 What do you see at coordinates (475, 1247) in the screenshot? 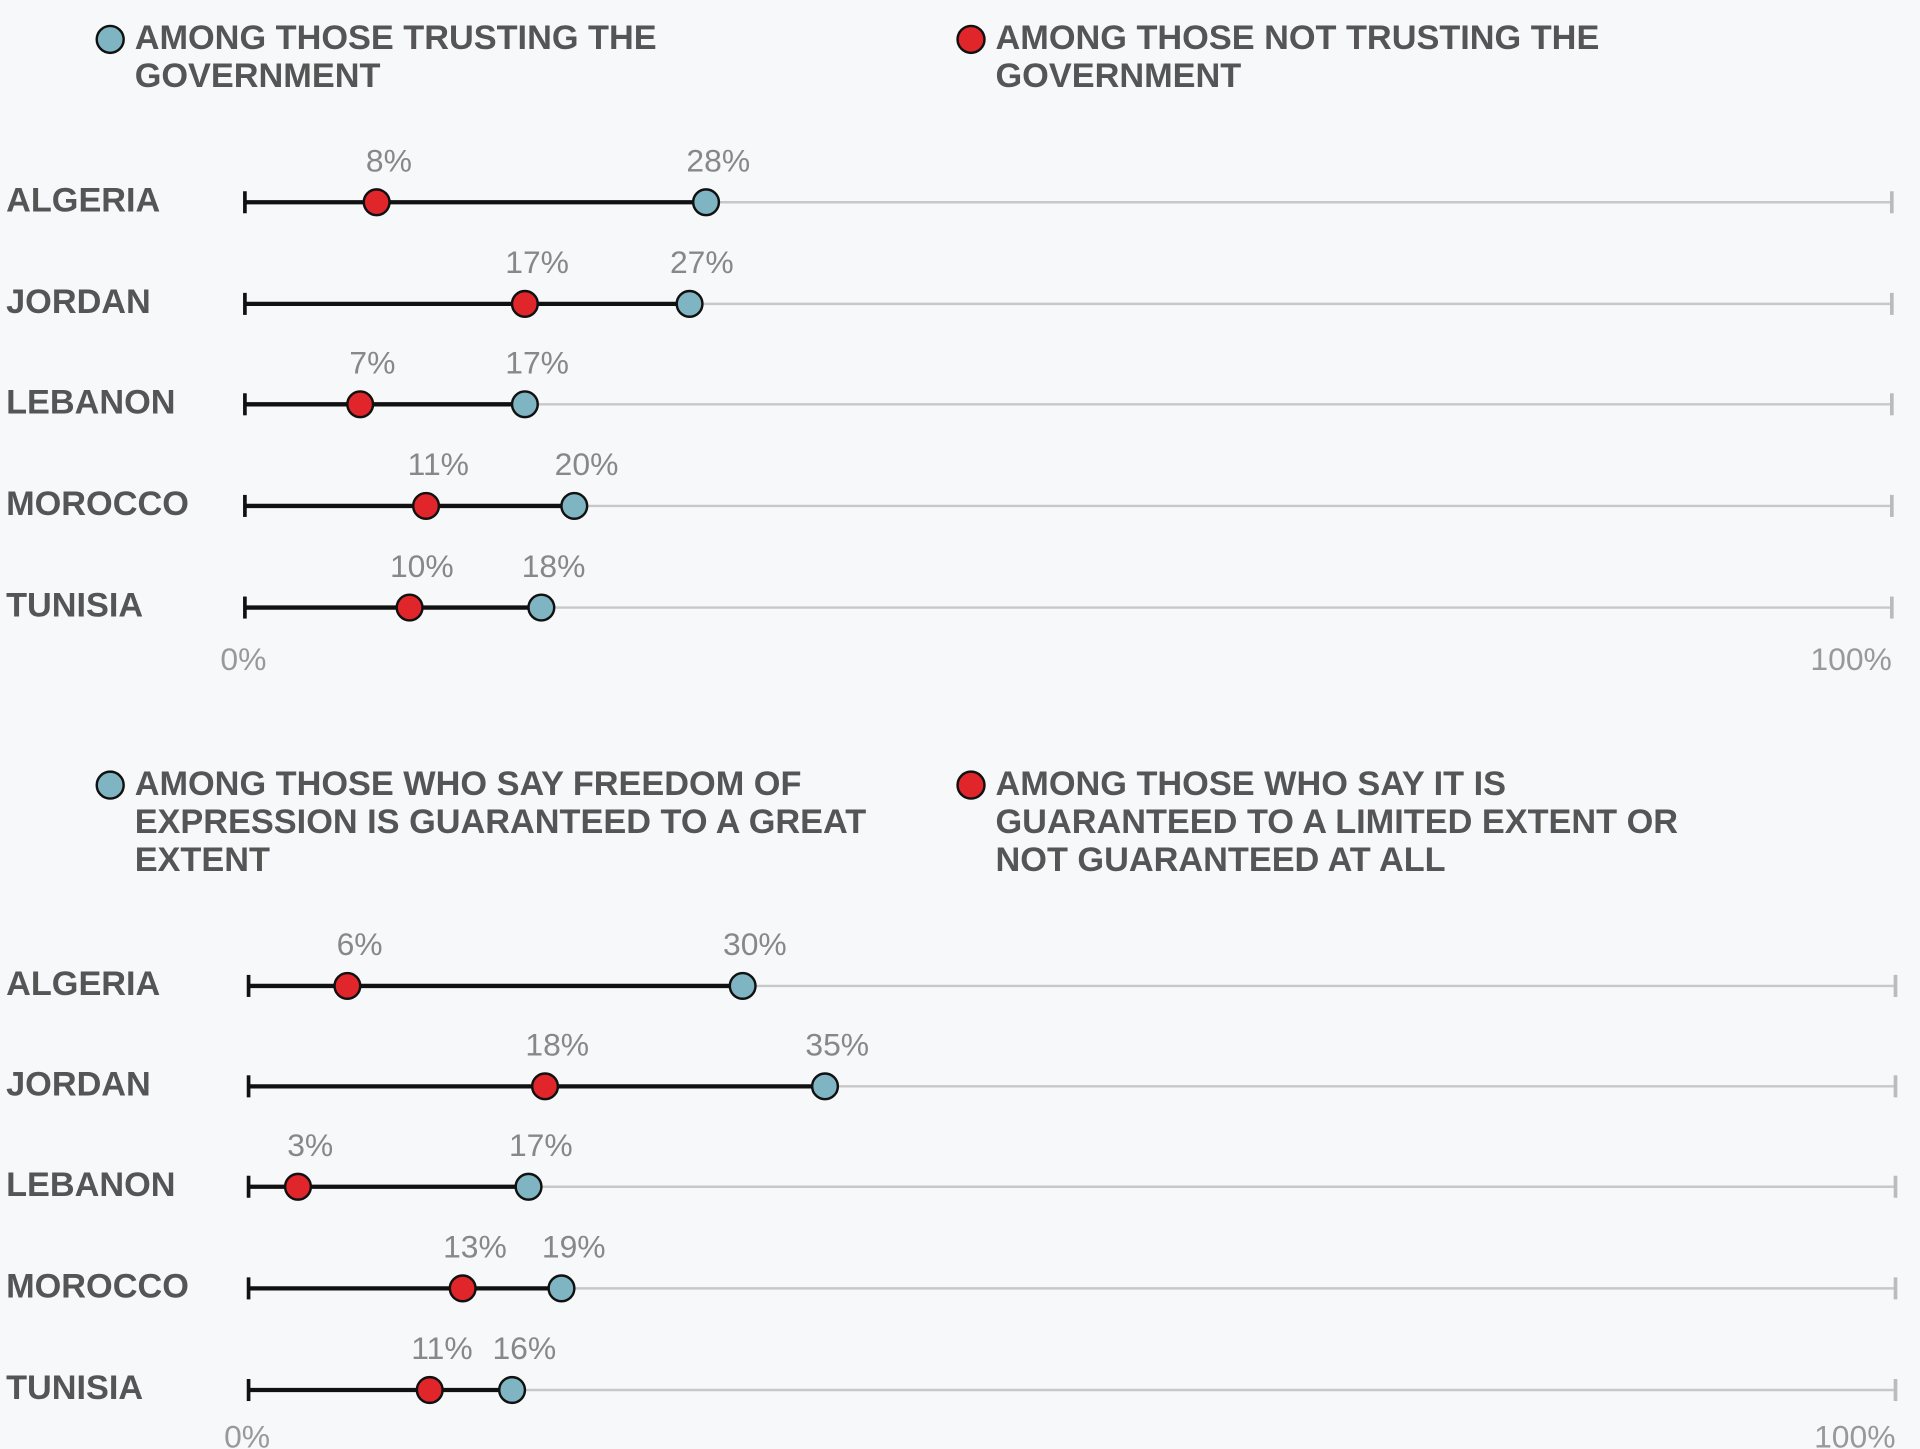
I see `value-label: 13%` at bounding box center [475, 1247].